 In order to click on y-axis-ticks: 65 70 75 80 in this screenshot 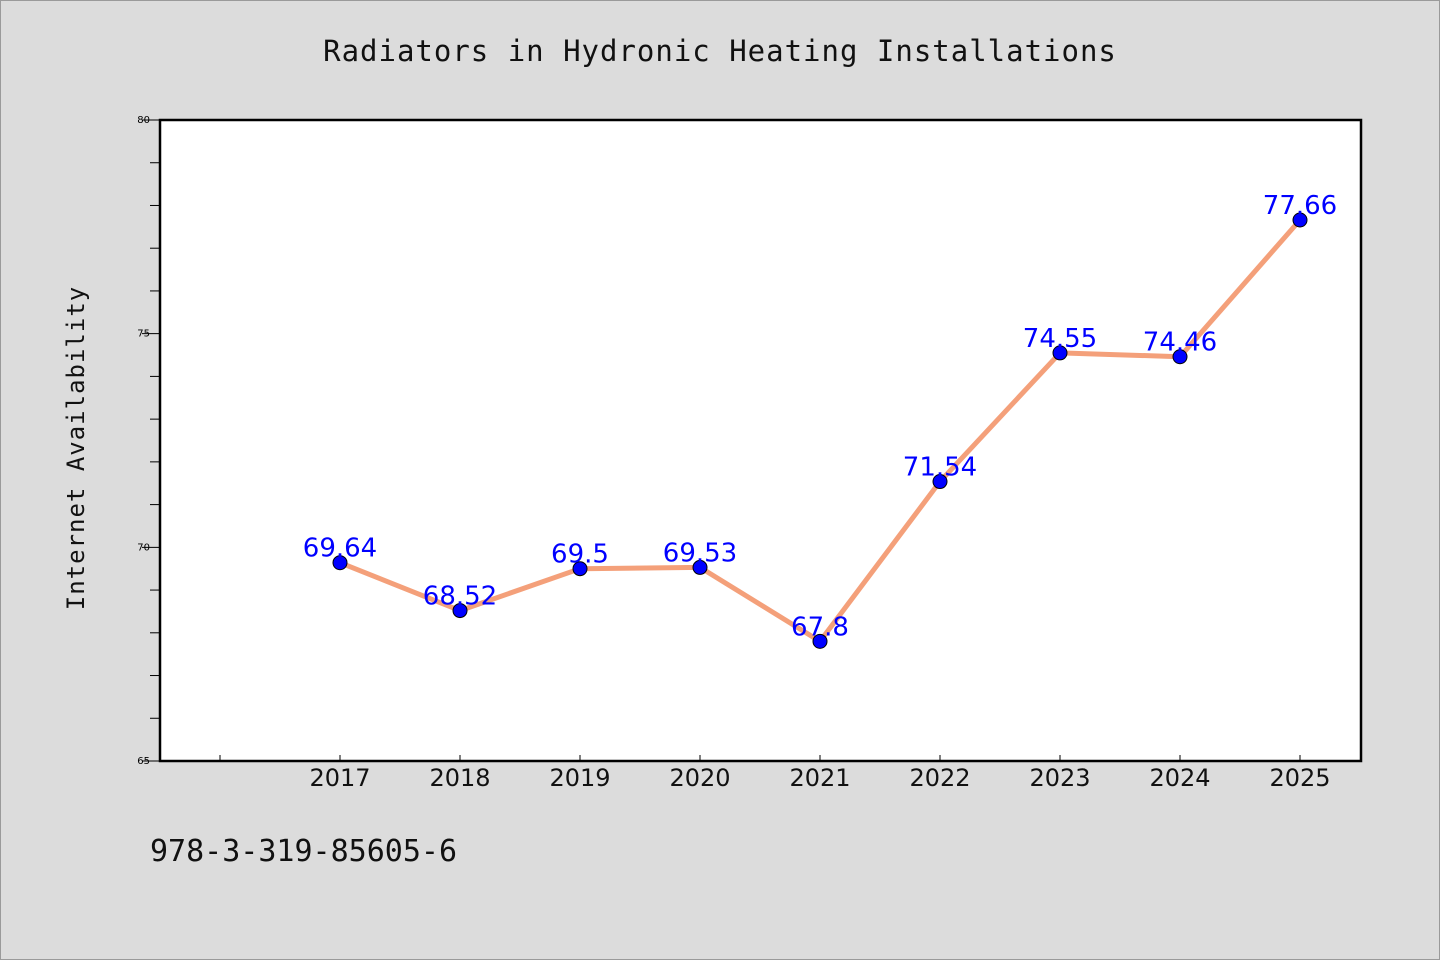, I will do `click(148, 441)`.